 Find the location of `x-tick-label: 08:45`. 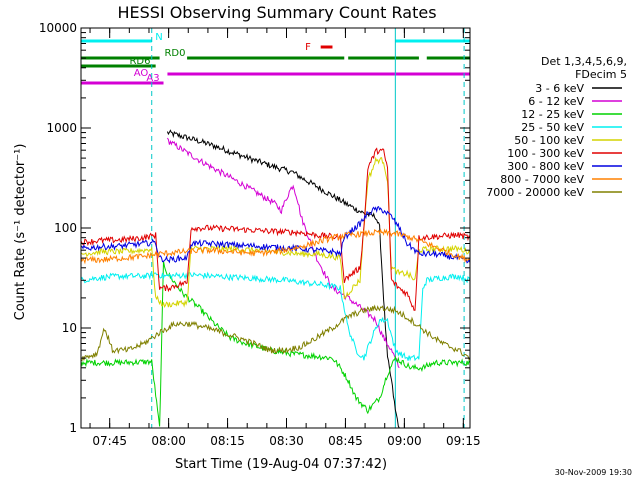

x-tick-label: 08:45 is located at coordinates (345, 441).